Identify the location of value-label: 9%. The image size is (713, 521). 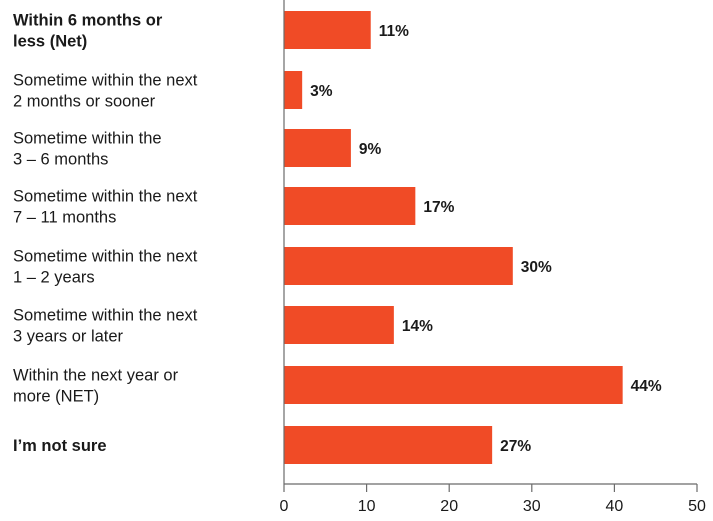
(370, 149).